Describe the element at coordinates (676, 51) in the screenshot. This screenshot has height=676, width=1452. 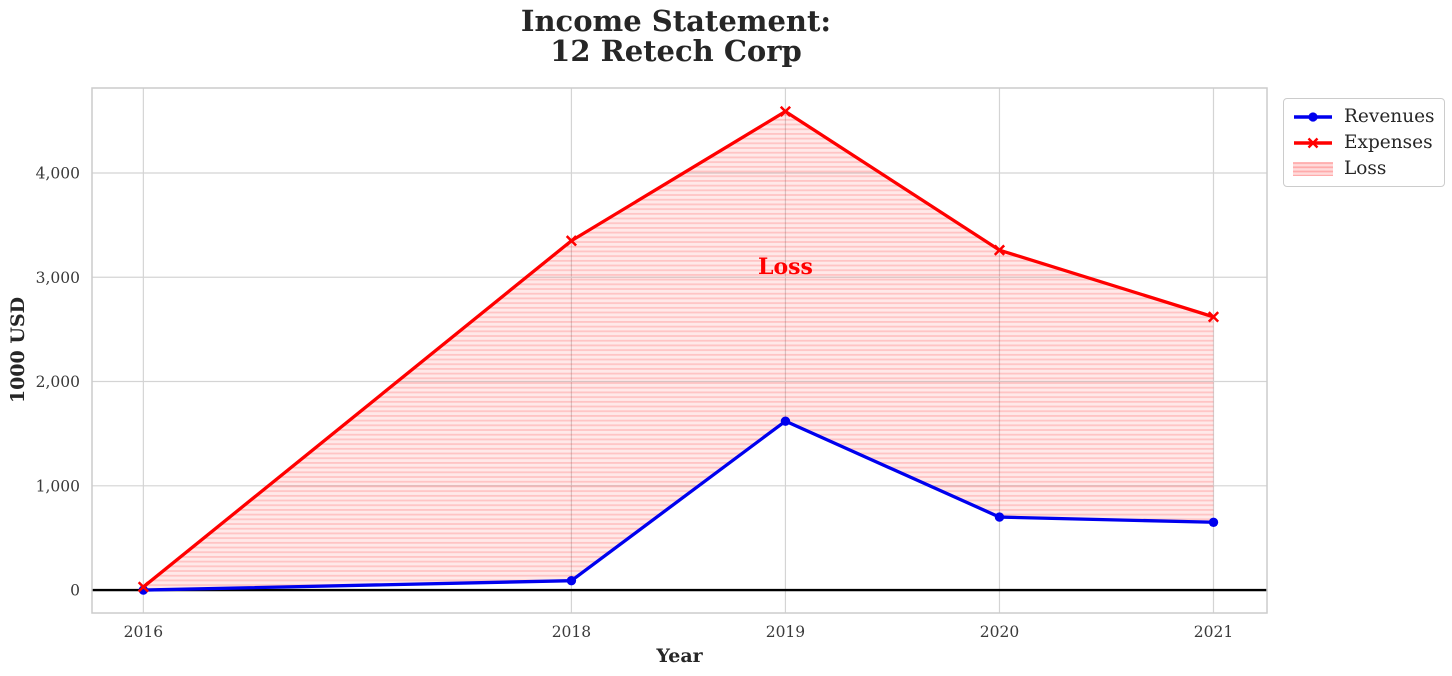
I see `chart-title-line2: 12 Retech Corp` at that location.